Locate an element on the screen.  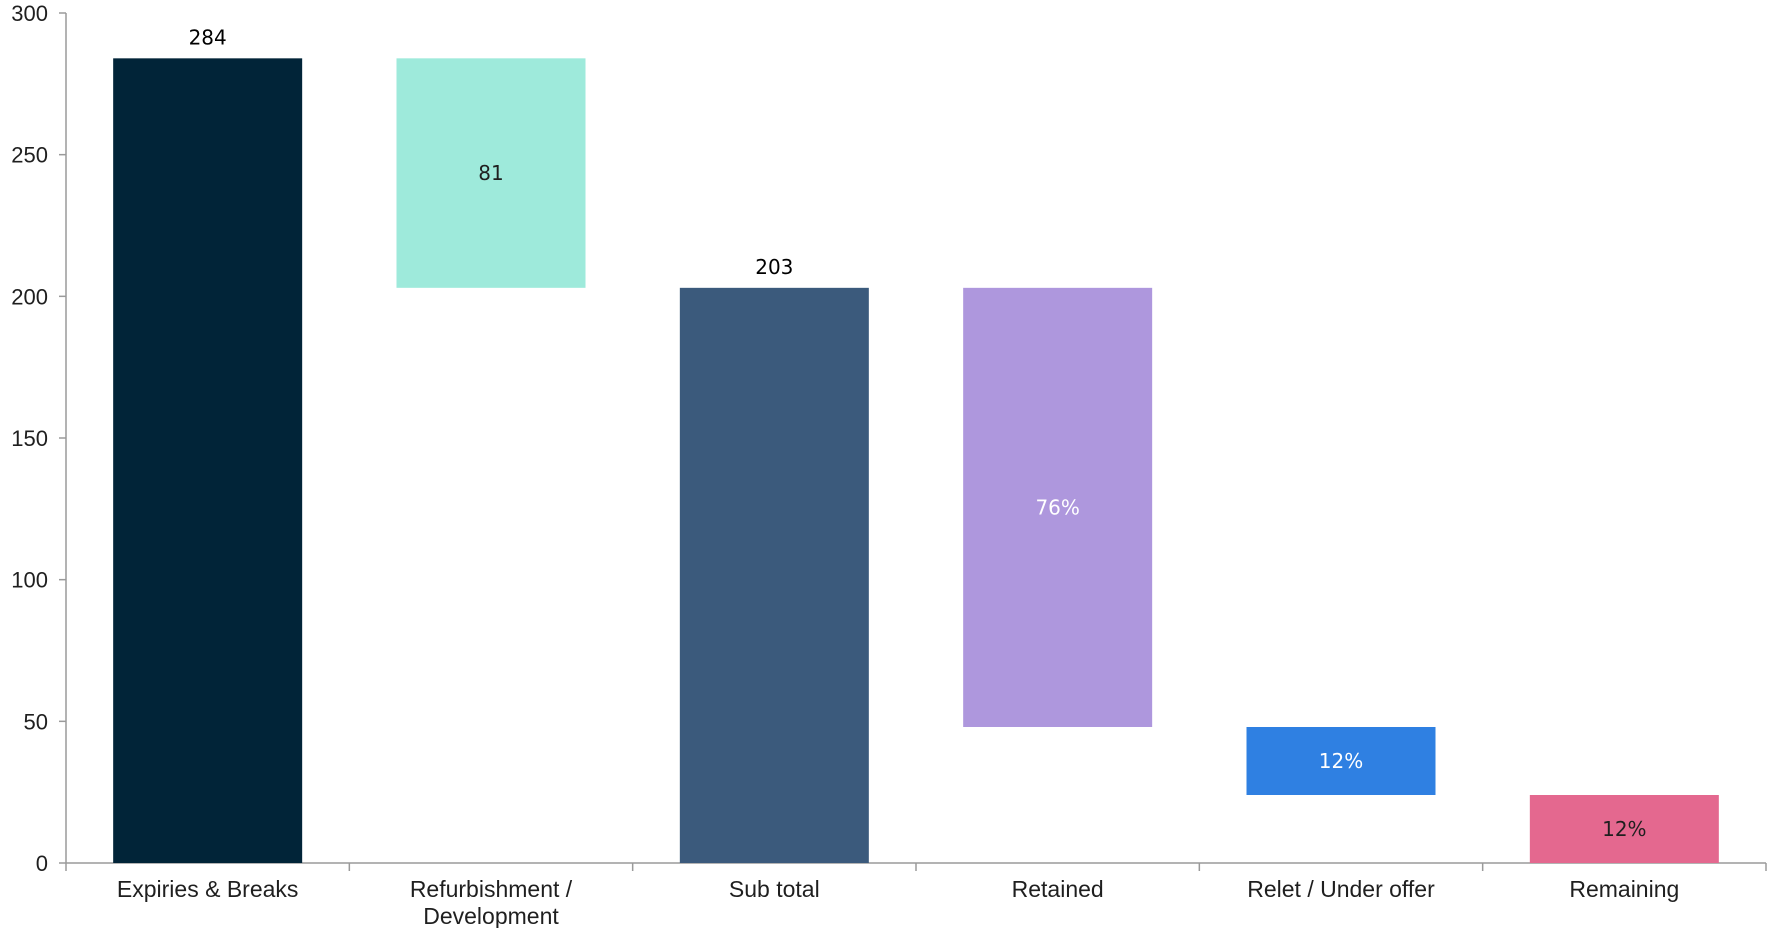
y-tick-label: 200 is located at coordinates (29, 296).